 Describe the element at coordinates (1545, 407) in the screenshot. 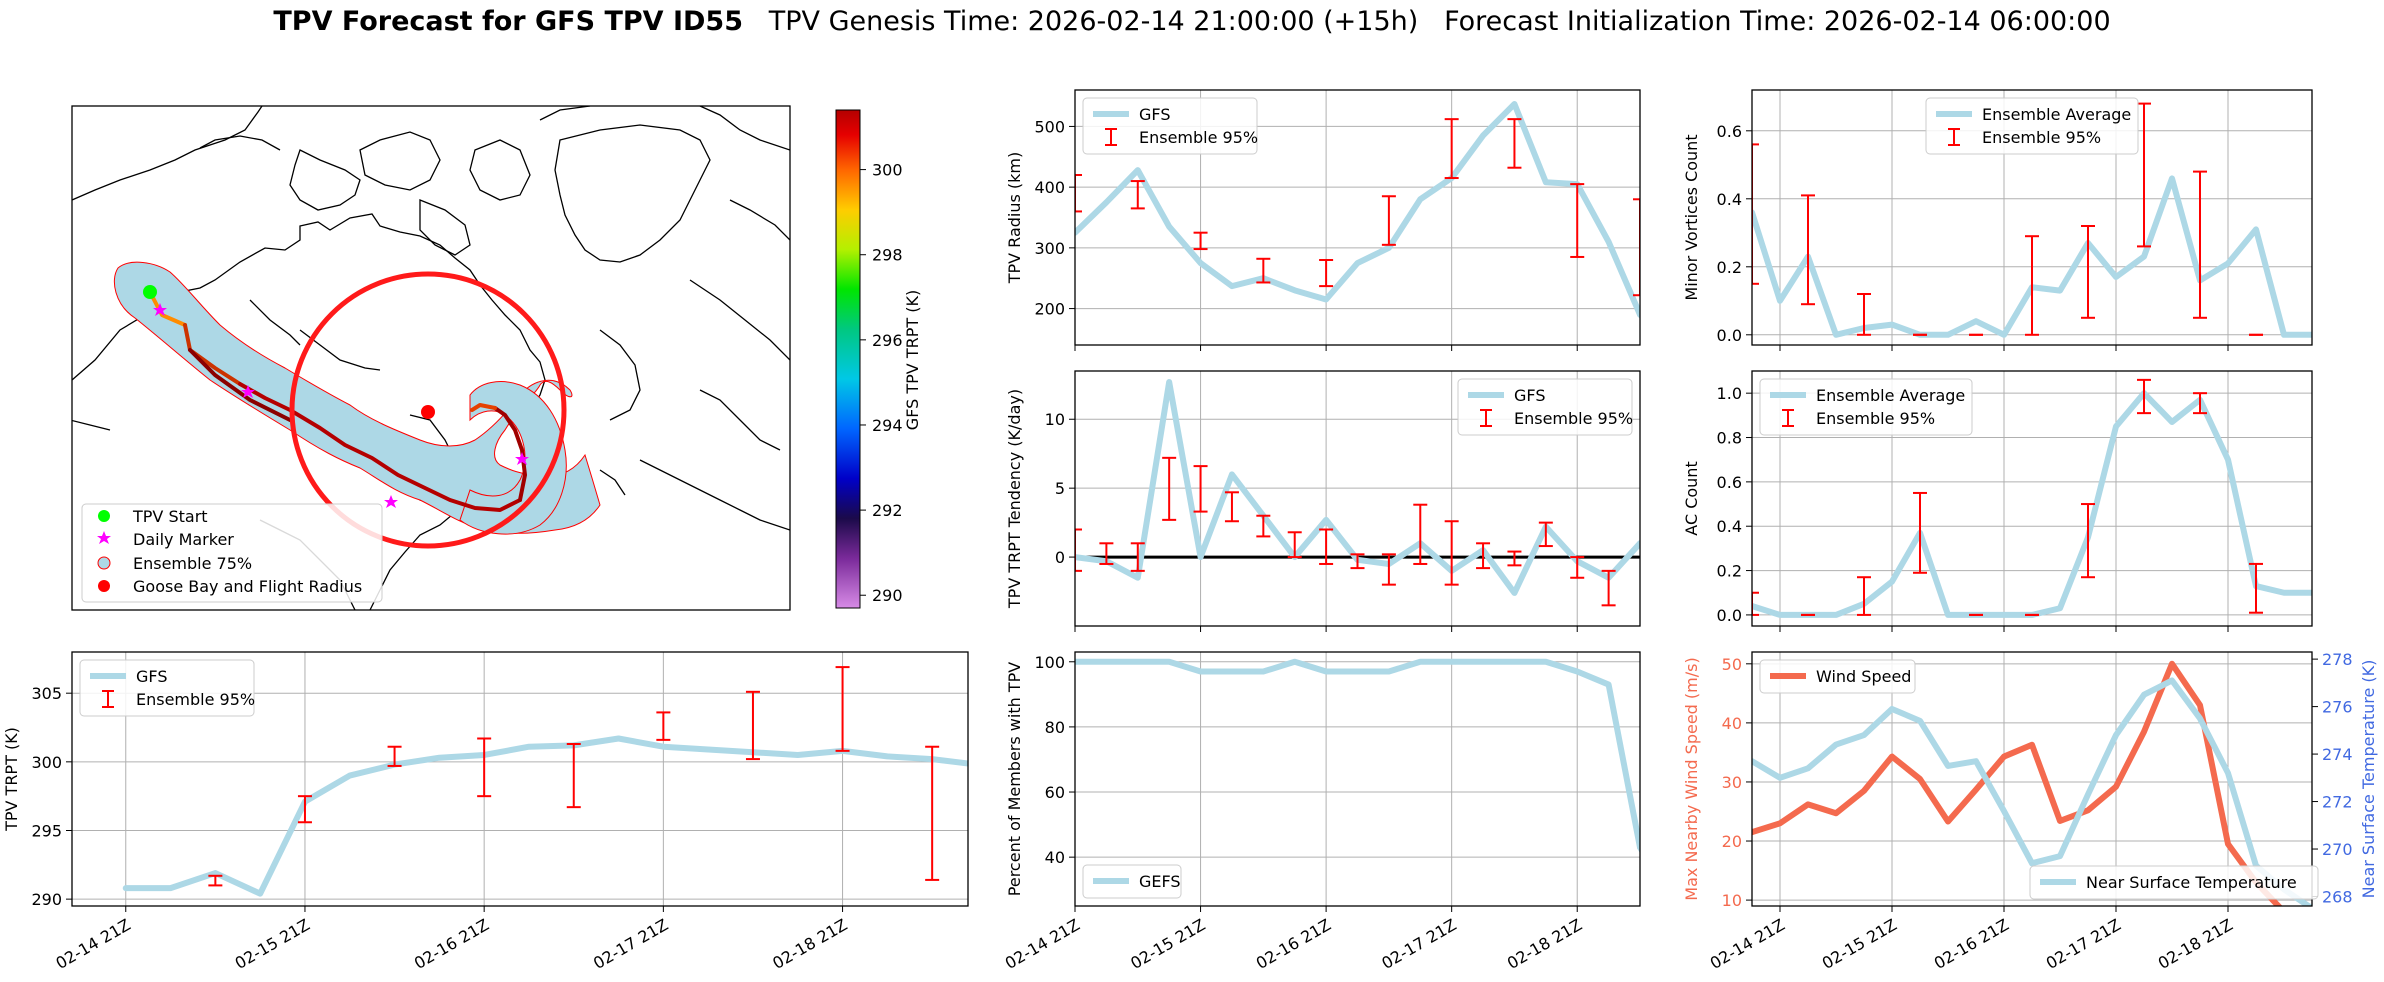

I see `chart-legend: GFS Ensemble 95%` at that location.